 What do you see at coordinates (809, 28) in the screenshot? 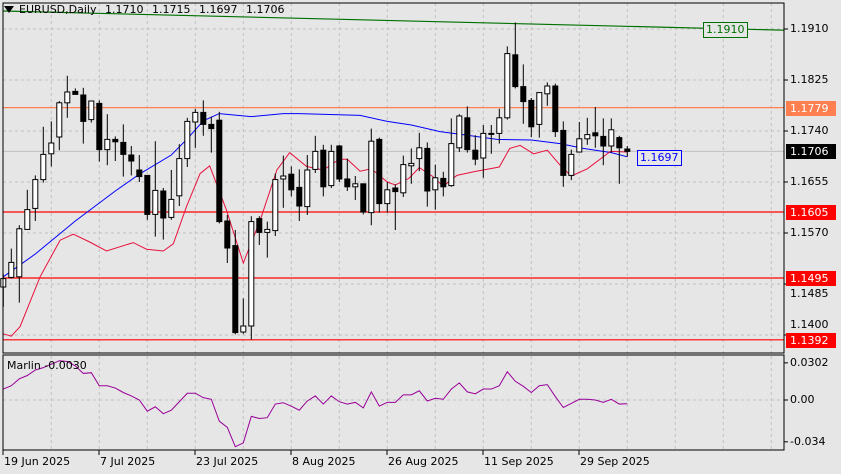
I see `price-axis-label: 1.1910` at bounding box center [809, 28].